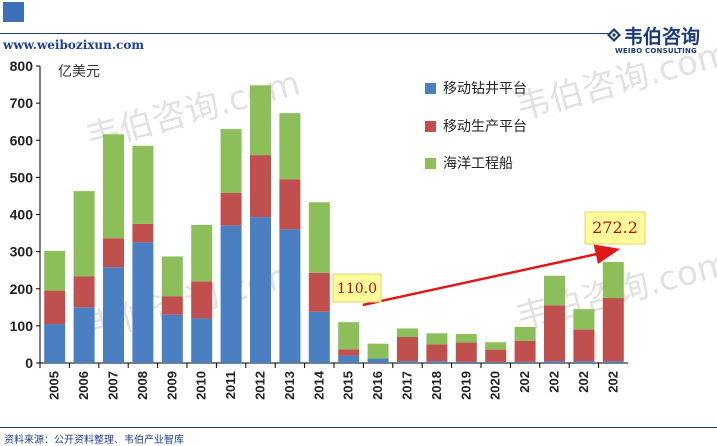 The width and height of the screenshot is (717, 446). What do you see at coordinates (485, 127) in the screenshot?
I see `legend-label: 移动生产平台` at bounding box center [485, 127].